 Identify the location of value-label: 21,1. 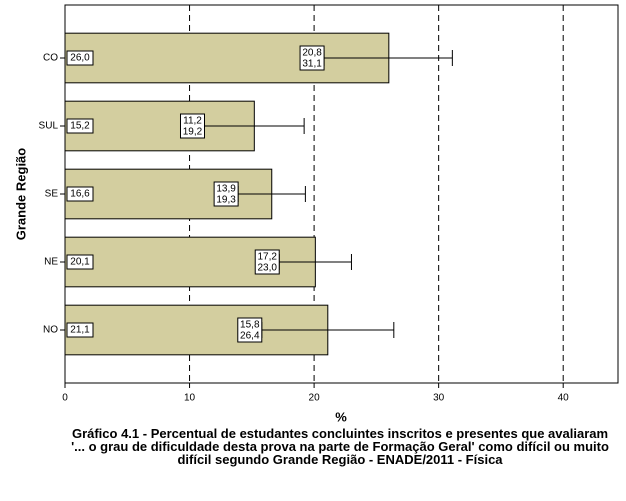
(80, 330).